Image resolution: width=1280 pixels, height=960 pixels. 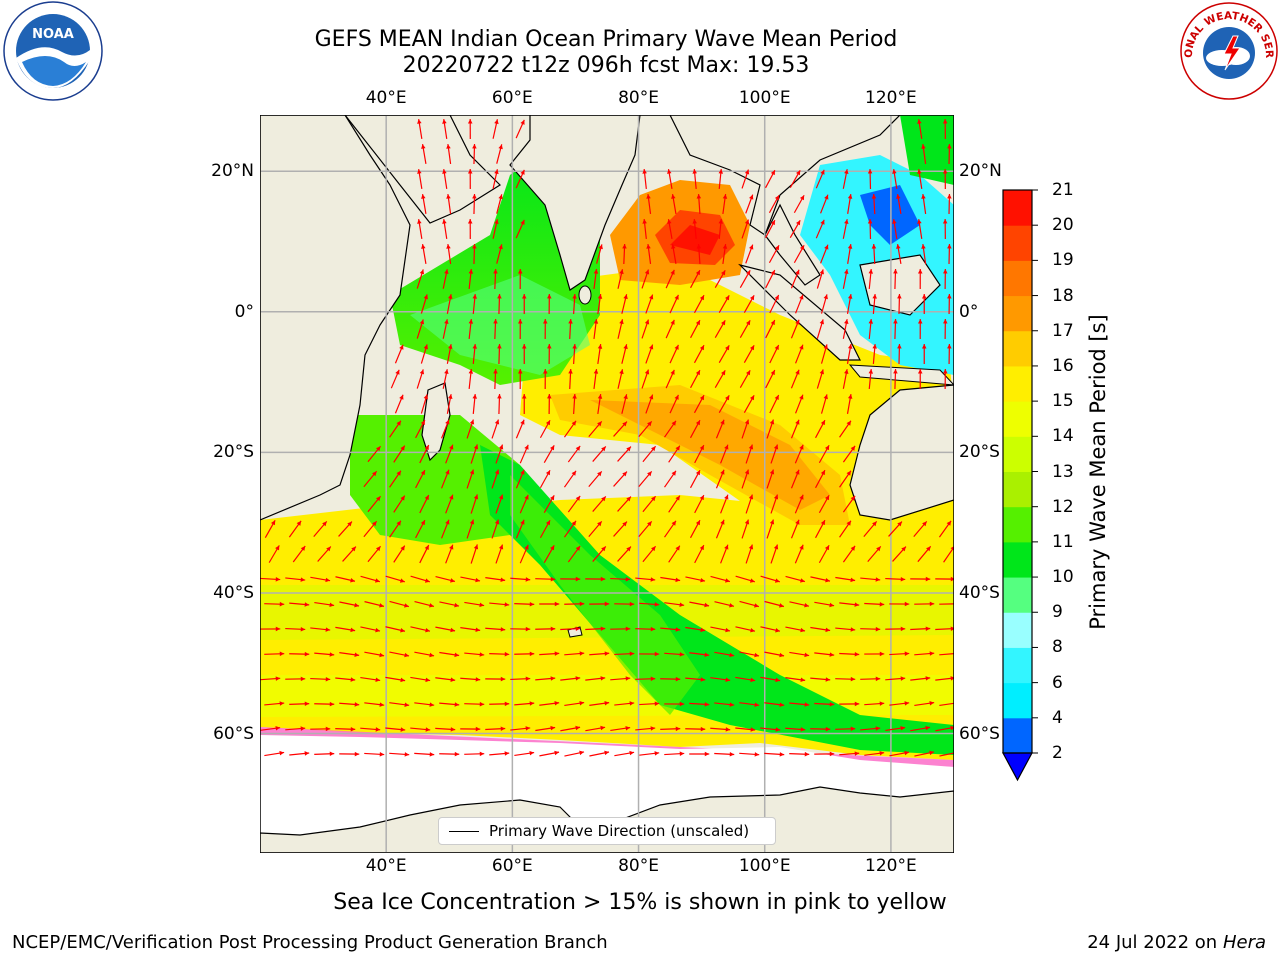 I want to click on colorbar-tick-label: 4, so click(x=1057, y=717).